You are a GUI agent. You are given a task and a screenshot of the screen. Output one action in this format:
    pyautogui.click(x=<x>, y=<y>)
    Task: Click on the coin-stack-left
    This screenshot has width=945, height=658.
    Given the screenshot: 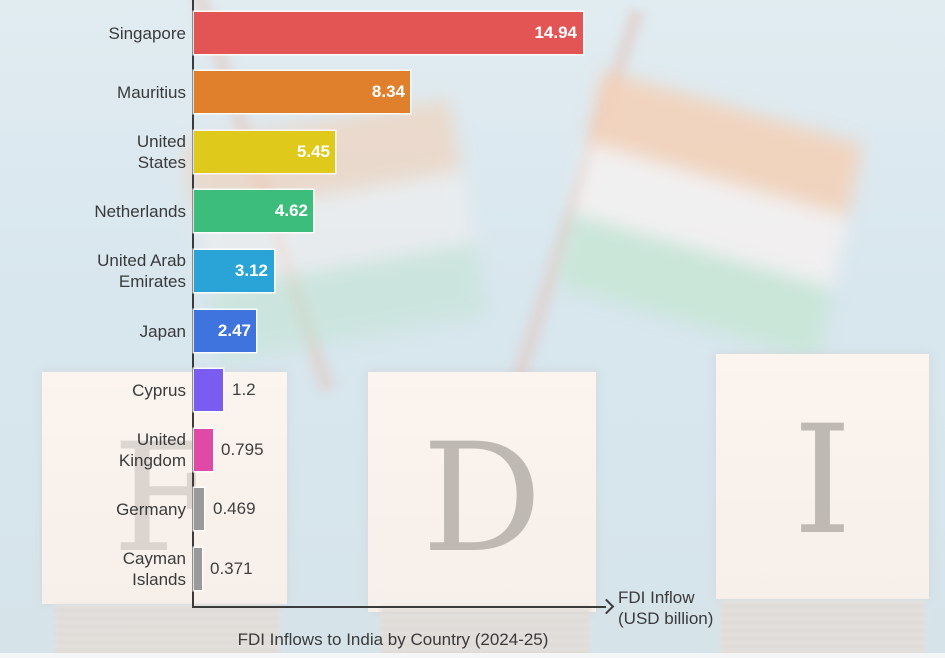 What is the action you would take?
    pyautogui.click(x=167, y=631)
    